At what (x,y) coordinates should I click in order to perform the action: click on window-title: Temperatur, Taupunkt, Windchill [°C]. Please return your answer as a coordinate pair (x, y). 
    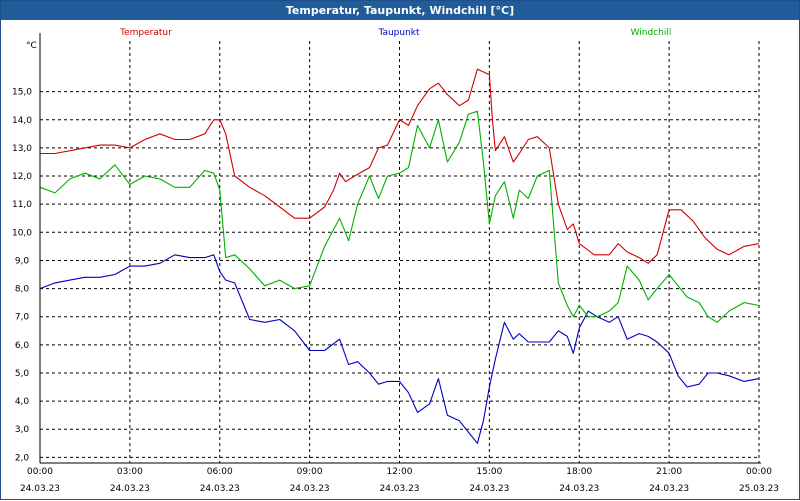
    Looking at the image, I should click on (400, 10).